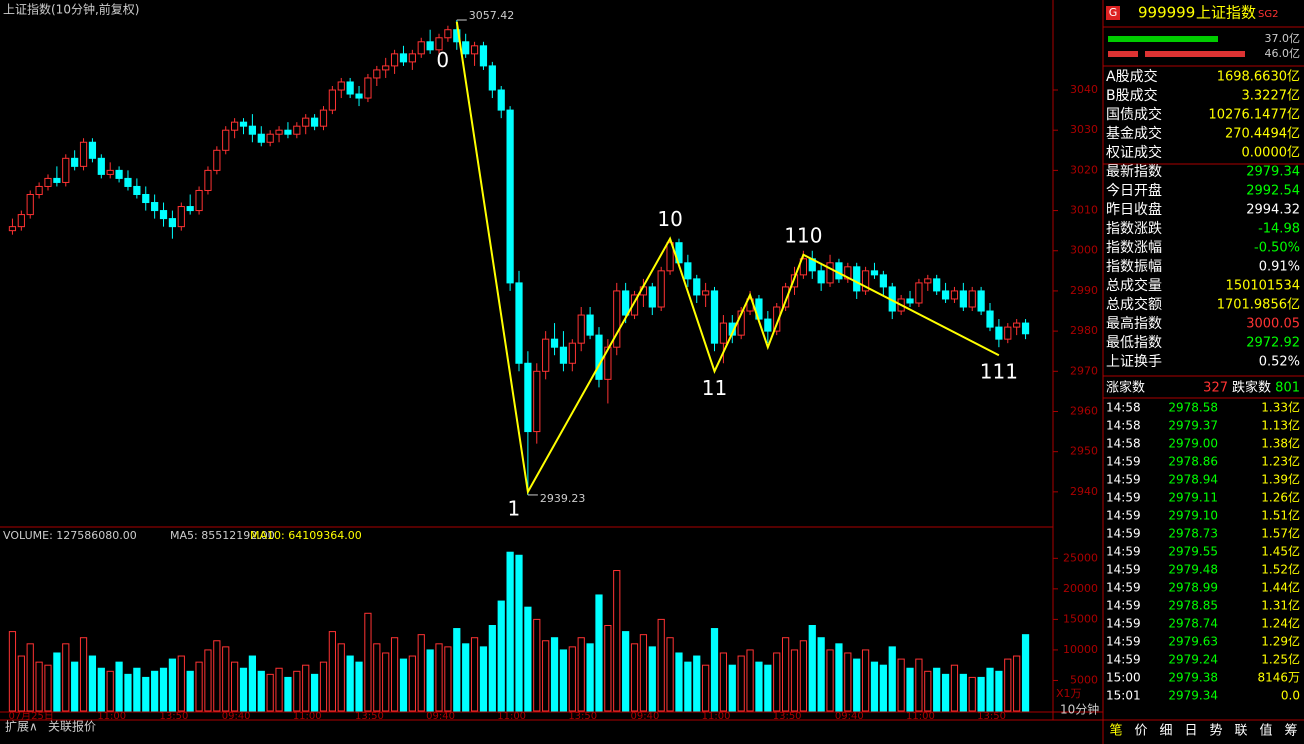  Describe the element at coordinates (1193, 462) in the screenshot. I see `tick-price: 2978.86` at that location.